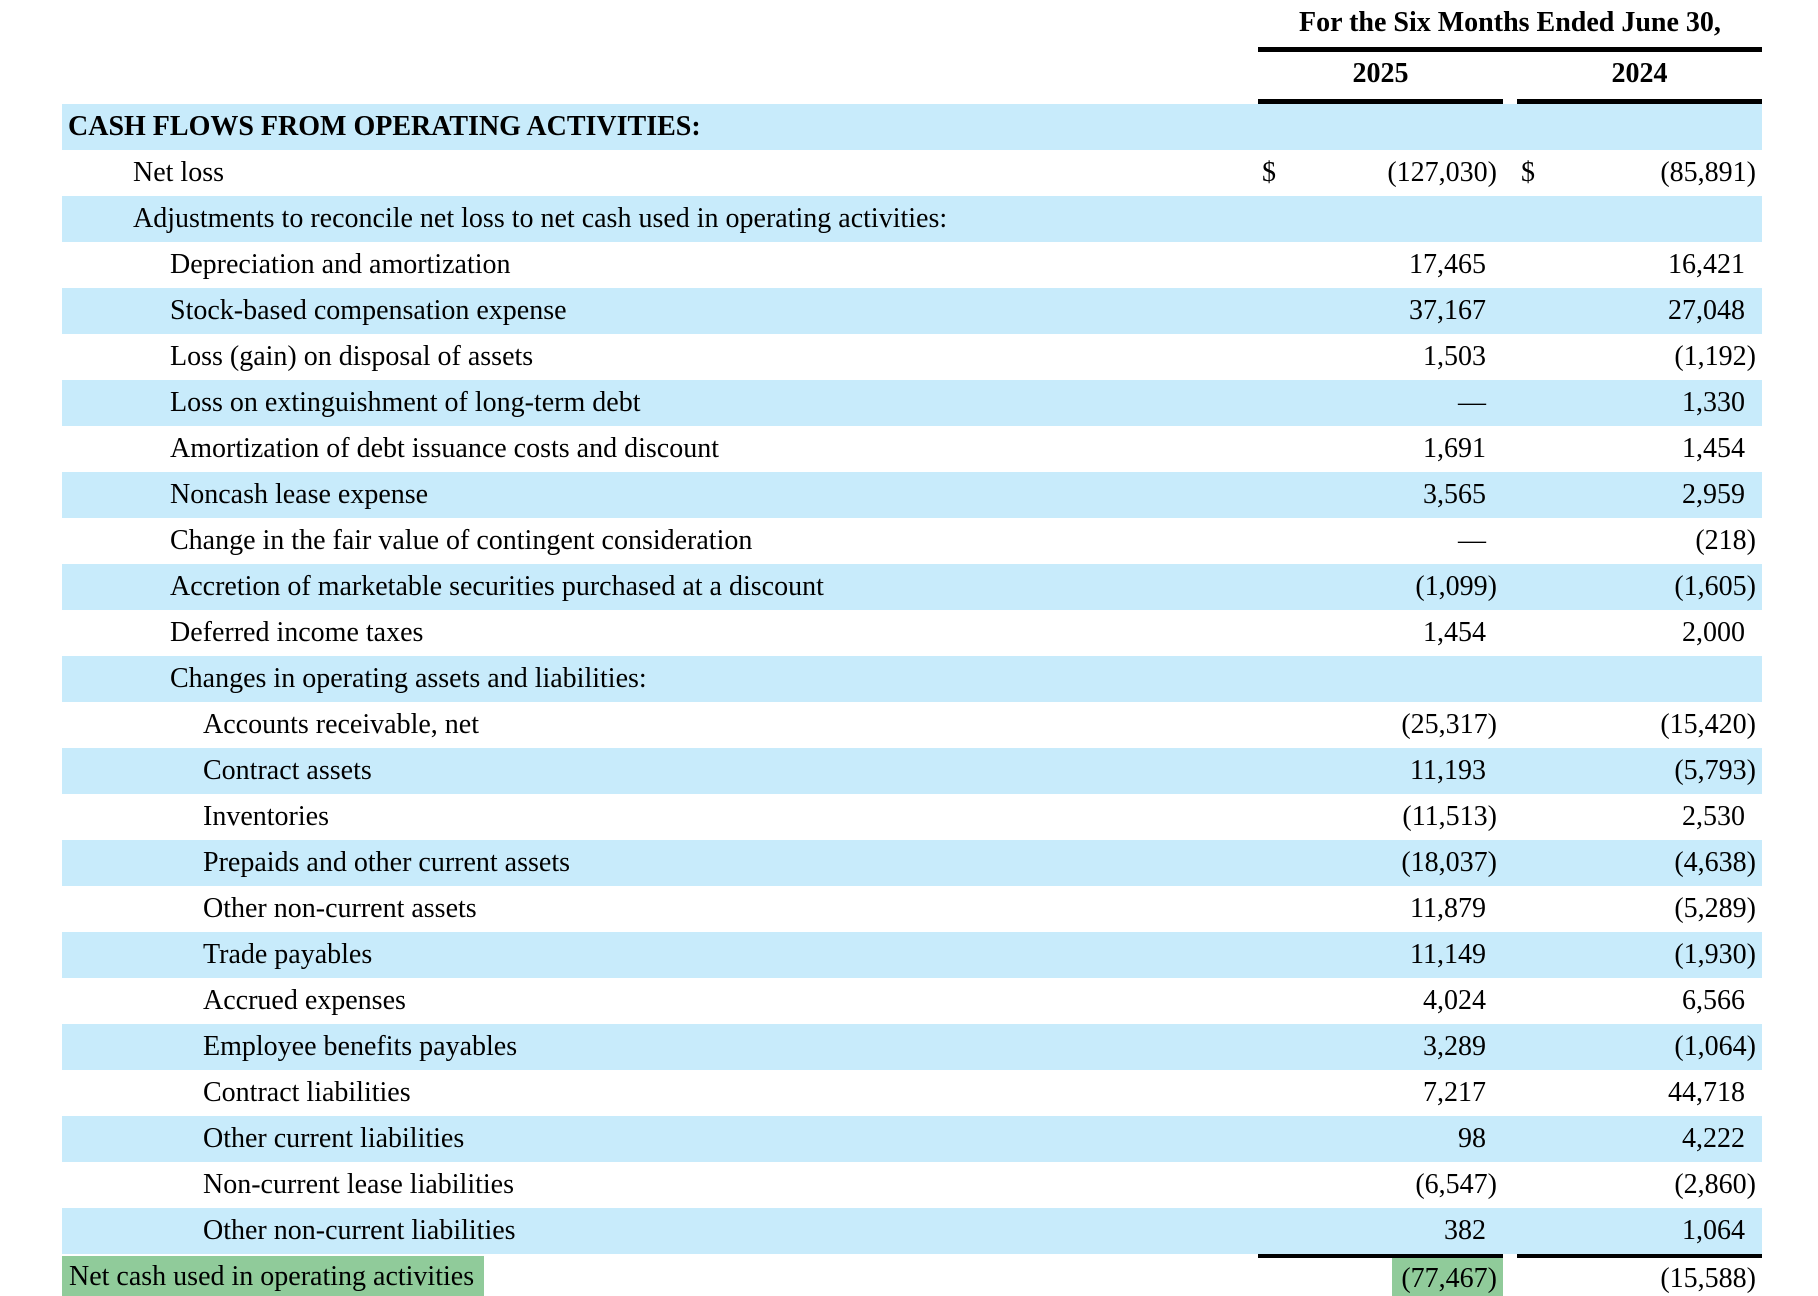 Image resolution: width=1818 pixels, height=1296 pixels. Describe the element at coordinates (1448, 908) in the screenshot. I see `value-2025: 11,879` at that location.